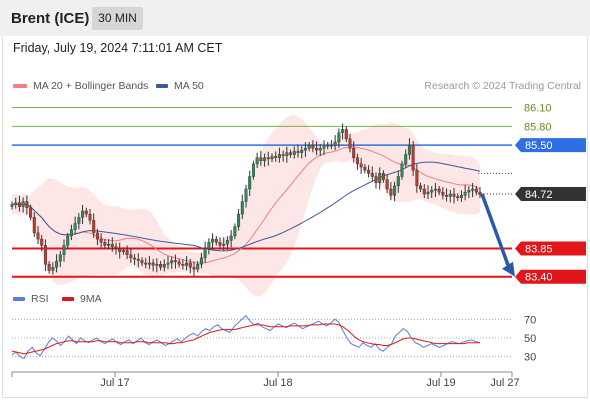 This screenshot has width=590, height=400. I want to click on rsi-ma-label: 9MA, so click(91, 299).